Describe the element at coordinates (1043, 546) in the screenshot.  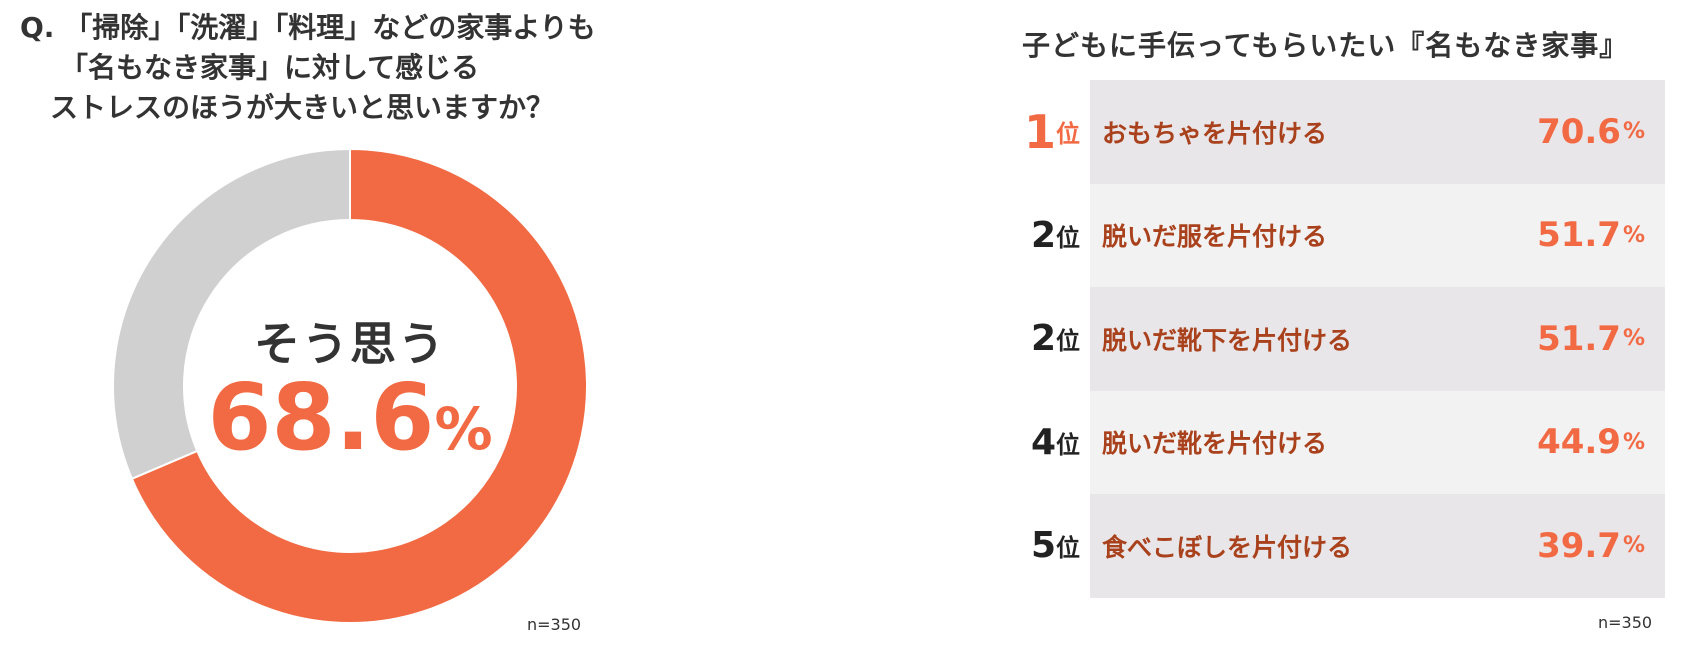
I see `rank-digit: 5` at that location.